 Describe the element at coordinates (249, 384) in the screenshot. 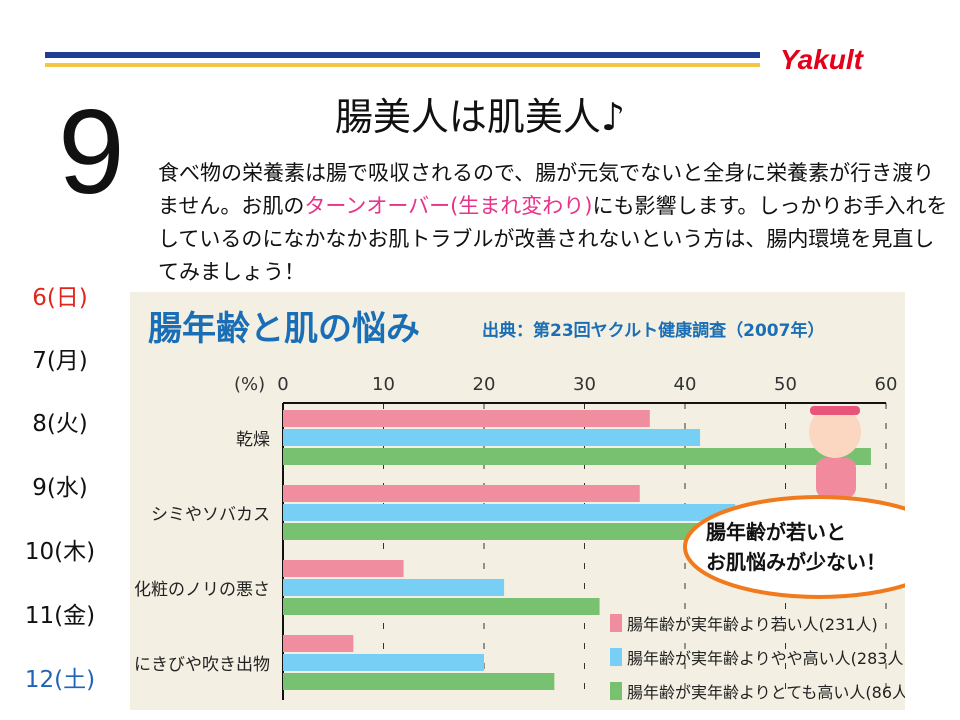

I see `unit-label: (%)` at that location.